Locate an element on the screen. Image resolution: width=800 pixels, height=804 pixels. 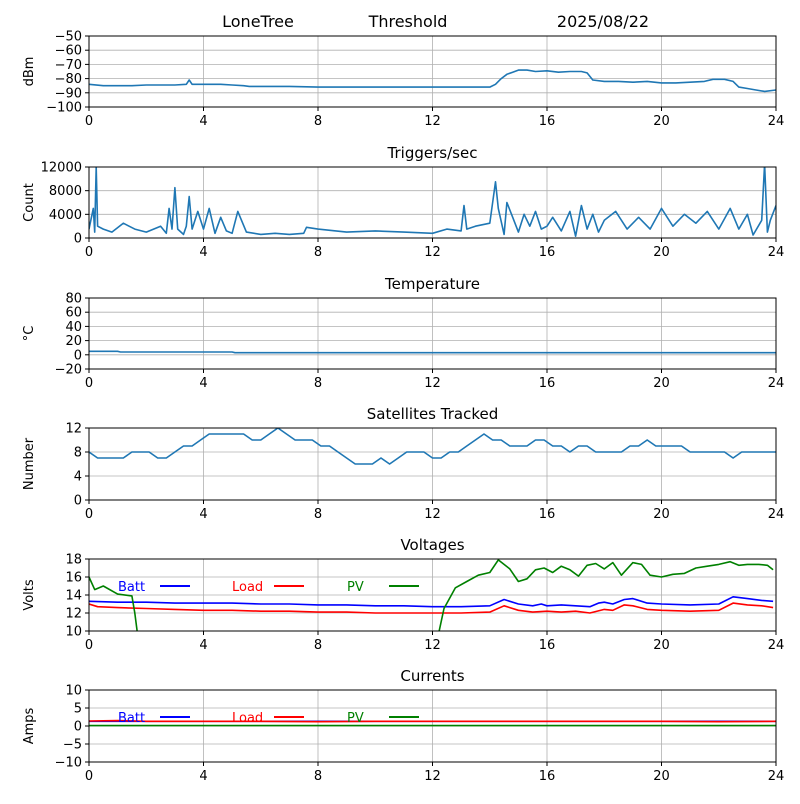
y-axis-label: Count is located at coordinates (29, 202).